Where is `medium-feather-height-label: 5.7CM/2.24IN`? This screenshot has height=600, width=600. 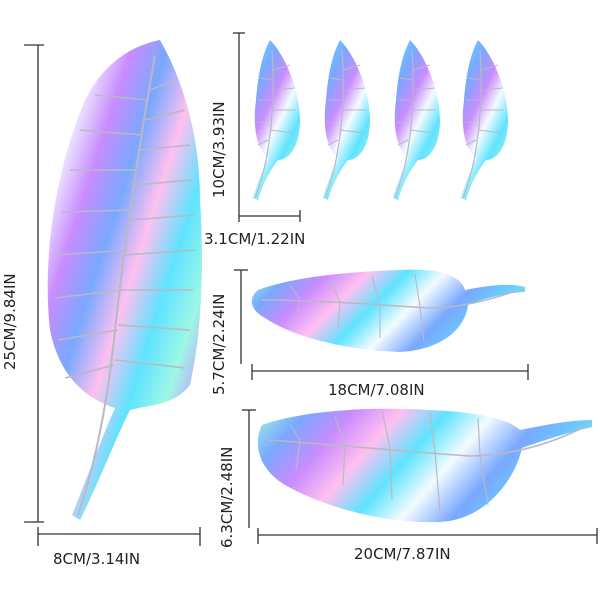 medium-feather-height-label: 5.7CM/2.24IN is located at coordinates (219, 344).